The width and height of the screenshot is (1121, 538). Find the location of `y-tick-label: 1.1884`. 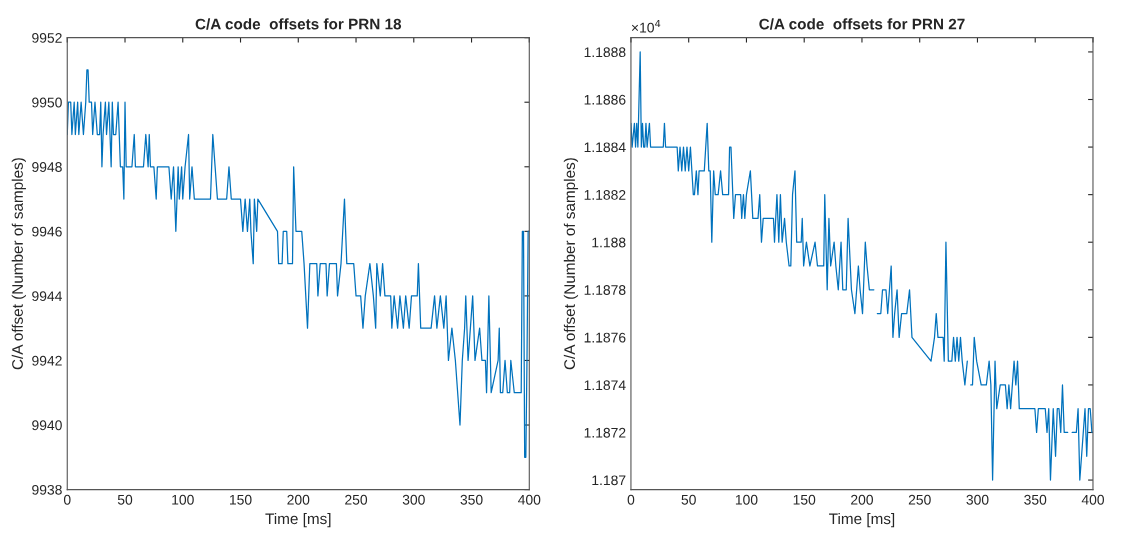

y-tick-label: 1.1884 is located at coordinates (605, 147).